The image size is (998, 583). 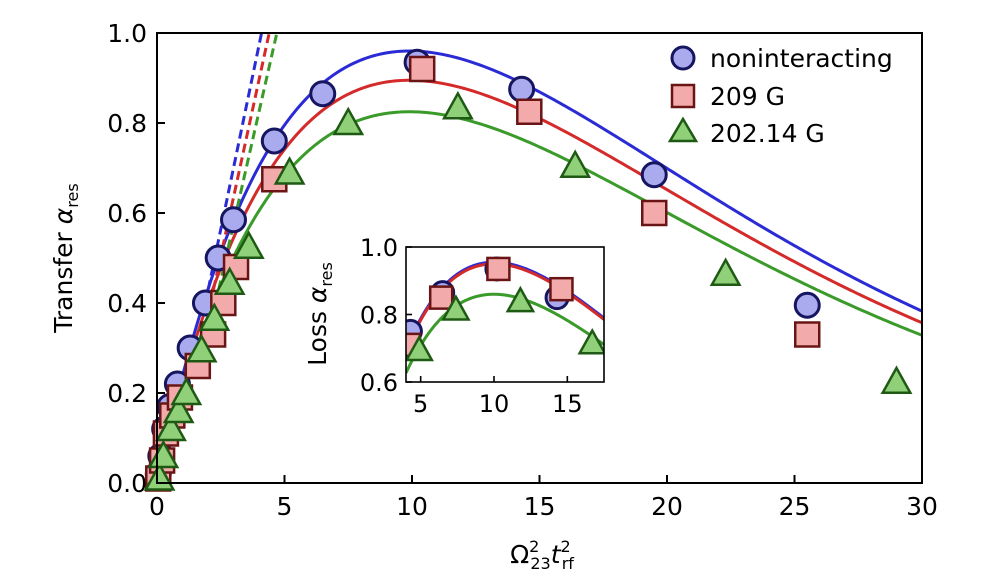 What do you see at coordinates (801, 58) in the screenshot?
I see `legend-label-noninteracting: noninteracting` at bounding box center [801, 58].